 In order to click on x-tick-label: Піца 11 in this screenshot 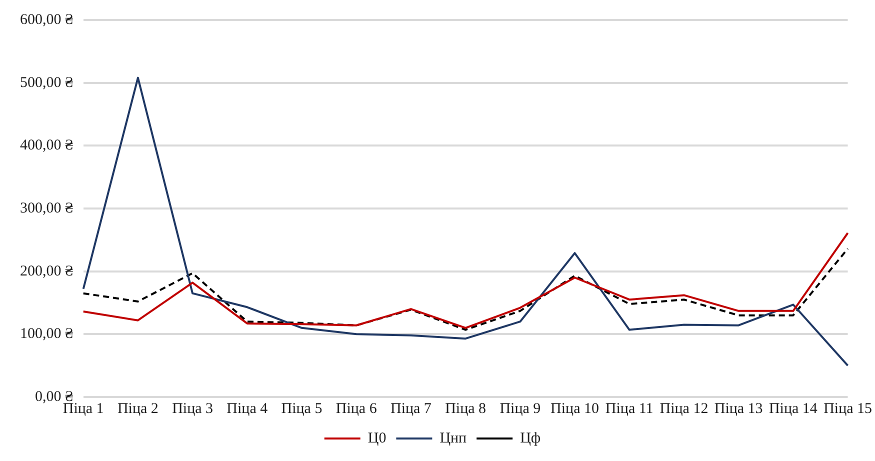, I will do `click(629, 408)`.